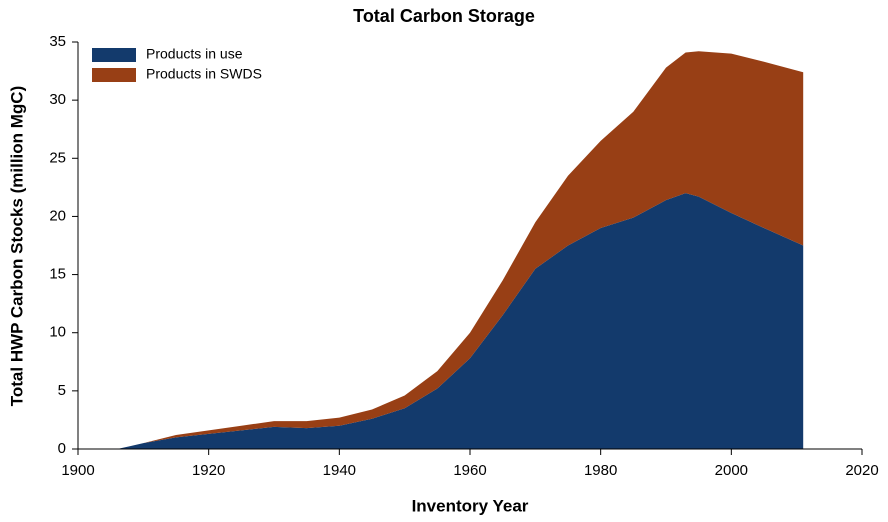 The height and width of the screenshot is (522, 888). What do you see at coordinates (469, 470) in the screenshot?
I see `x-tick-label: 1960` at bounding box center [469, 470].